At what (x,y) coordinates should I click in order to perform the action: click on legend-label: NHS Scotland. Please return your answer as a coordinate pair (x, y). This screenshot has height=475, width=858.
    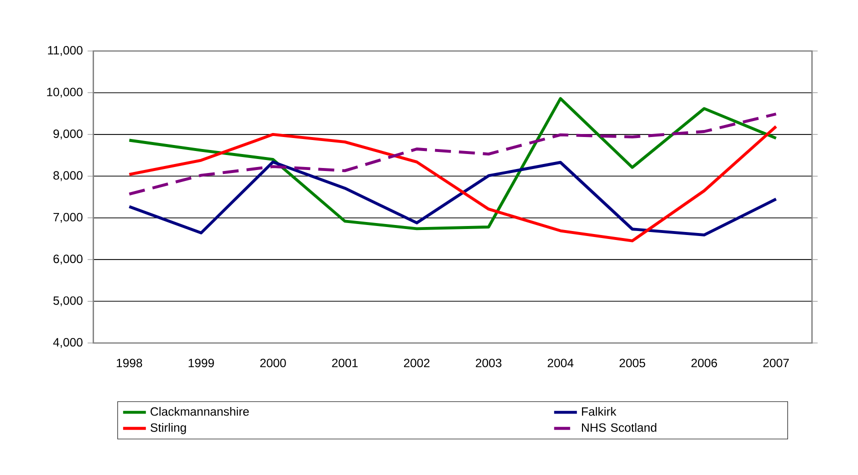
    Looking at the image, I should click on (619, 427).